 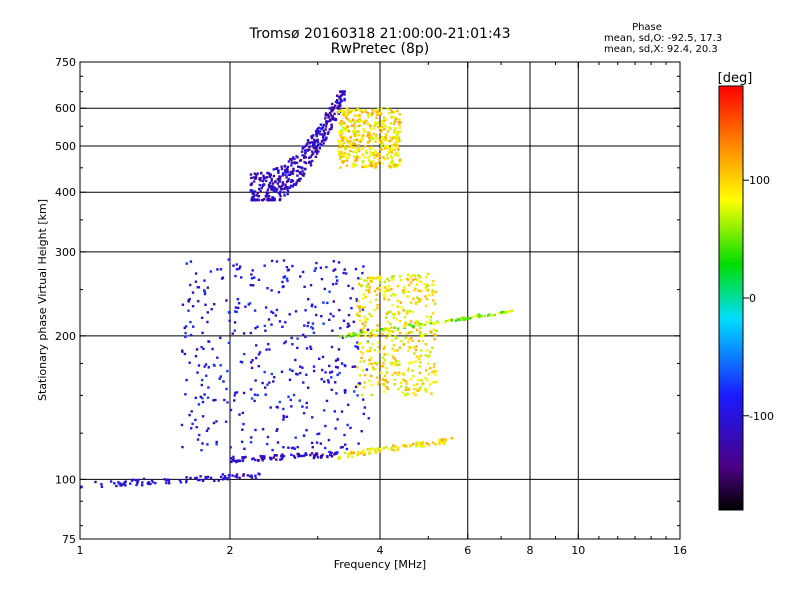 What do you see at coordinates (661, 49) in the screenshot?
I see `phase-stats-x-mode: mean, sd,X: 92.4, 20.3` at bounding box center [661, 49].